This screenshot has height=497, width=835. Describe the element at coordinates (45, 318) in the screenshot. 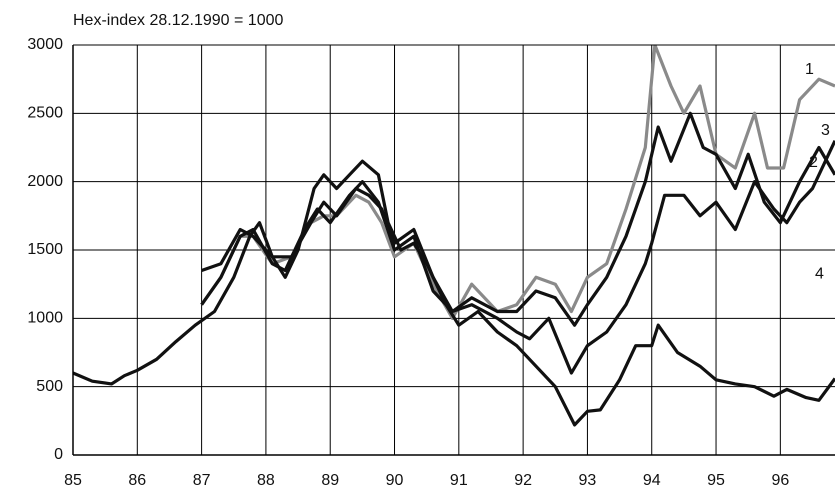

I see `y-tick-label: 1000` at that location.